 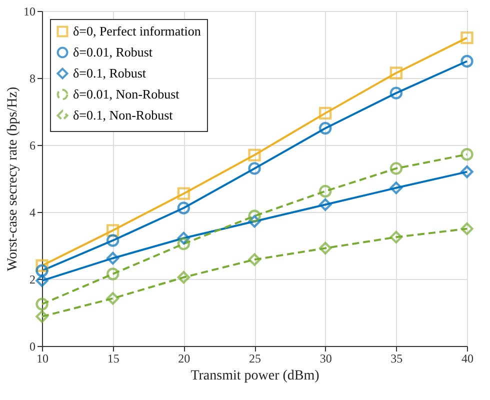 What do you see at coordinates (113, 359) in the screenshot?
I see `x-tick-label: 15` at bounding box center [113, 359].